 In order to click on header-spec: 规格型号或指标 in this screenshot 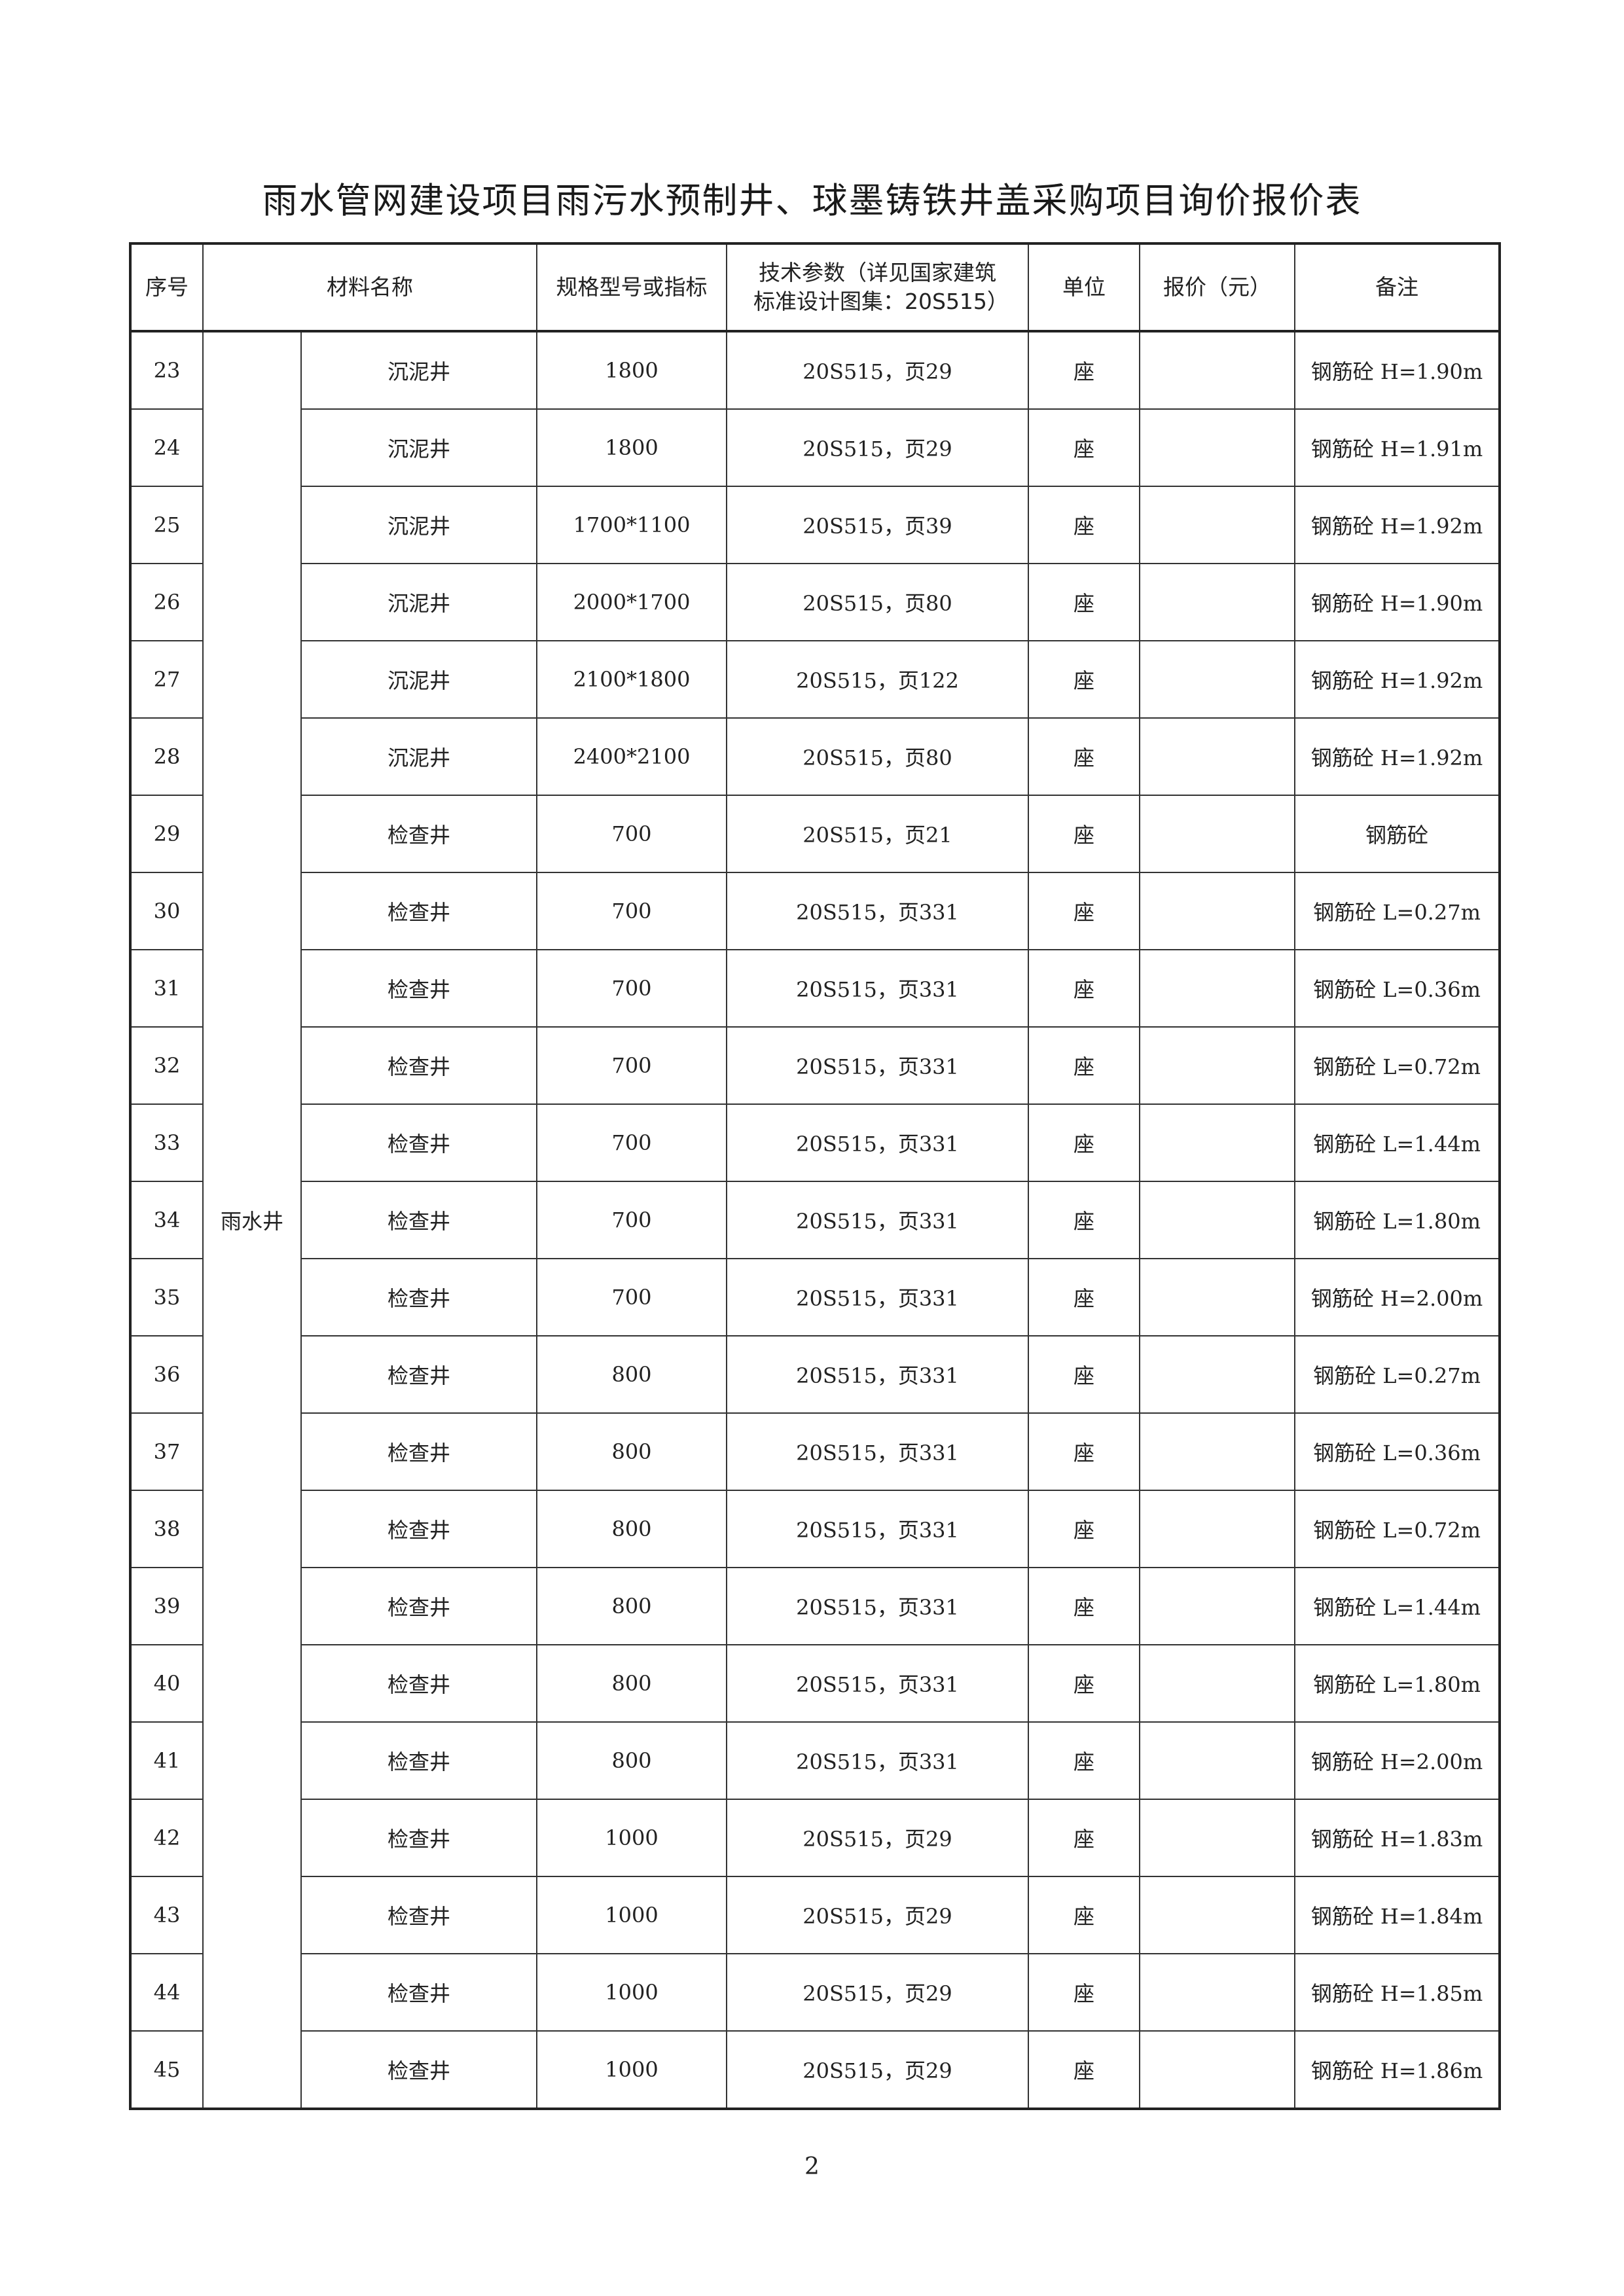, I will do `click(631, 287)`.